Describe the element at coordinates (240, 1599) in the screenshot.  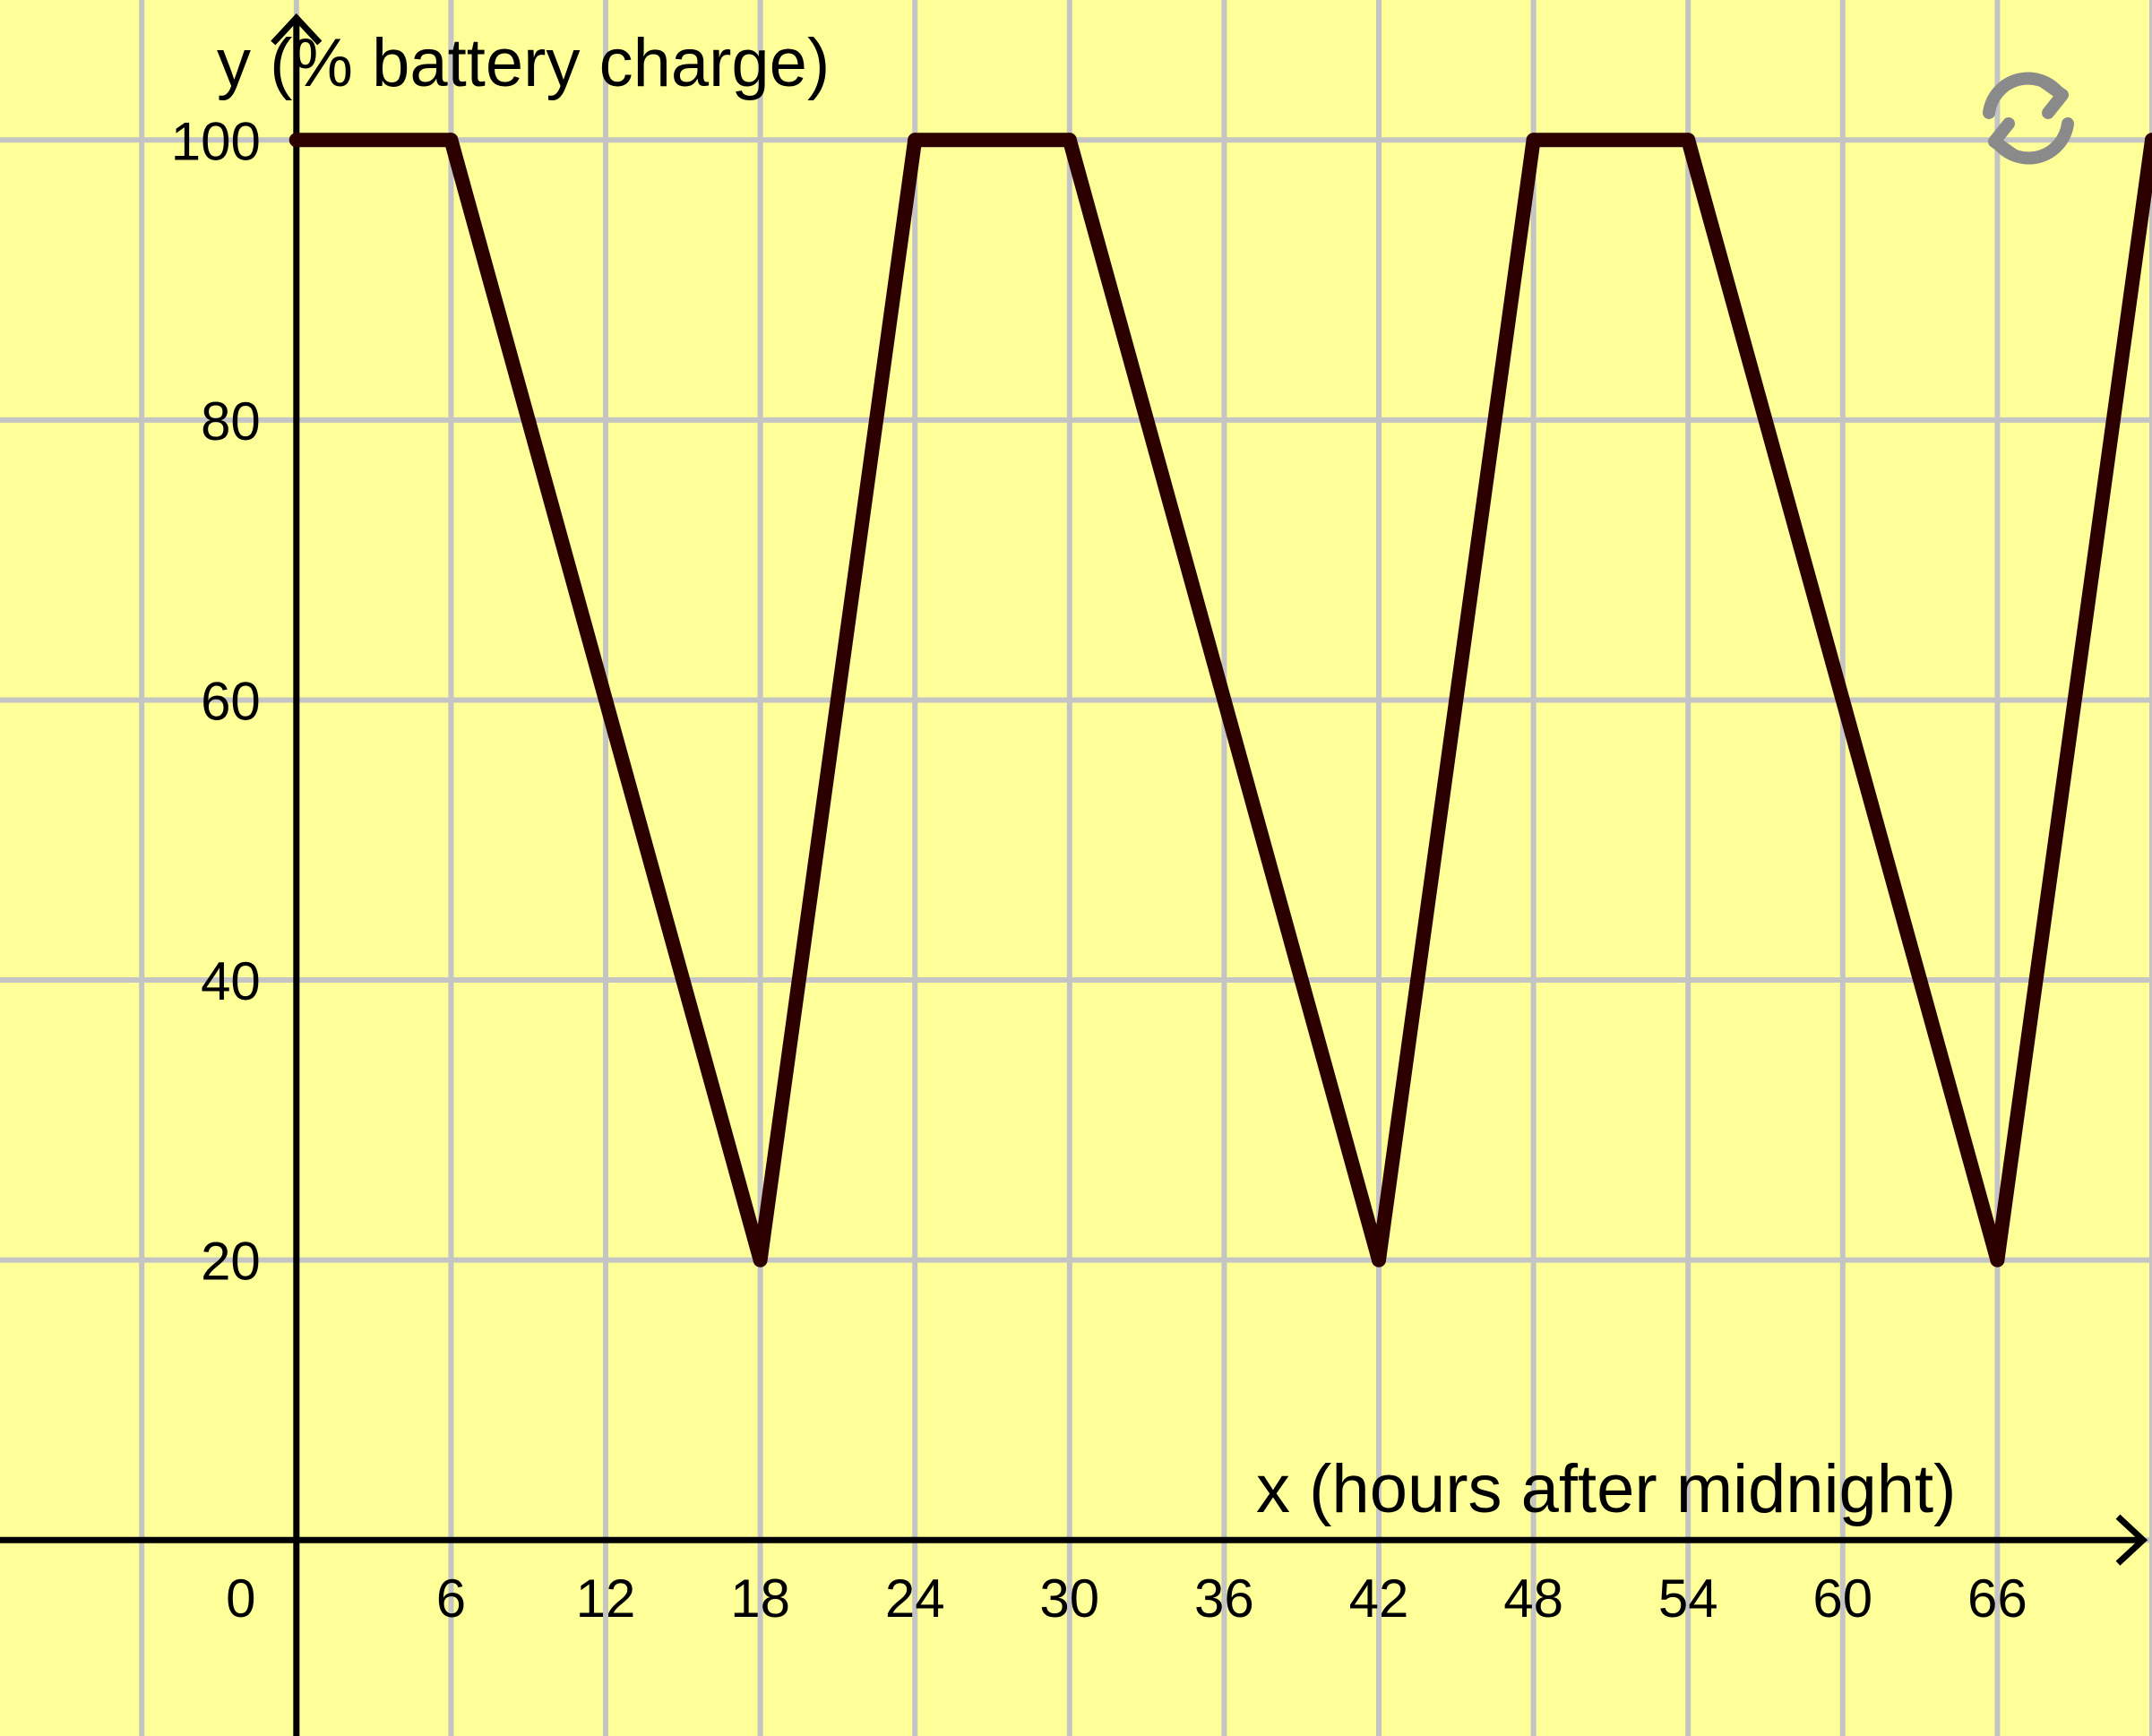
I see `x-tick-label: 0` at that location.